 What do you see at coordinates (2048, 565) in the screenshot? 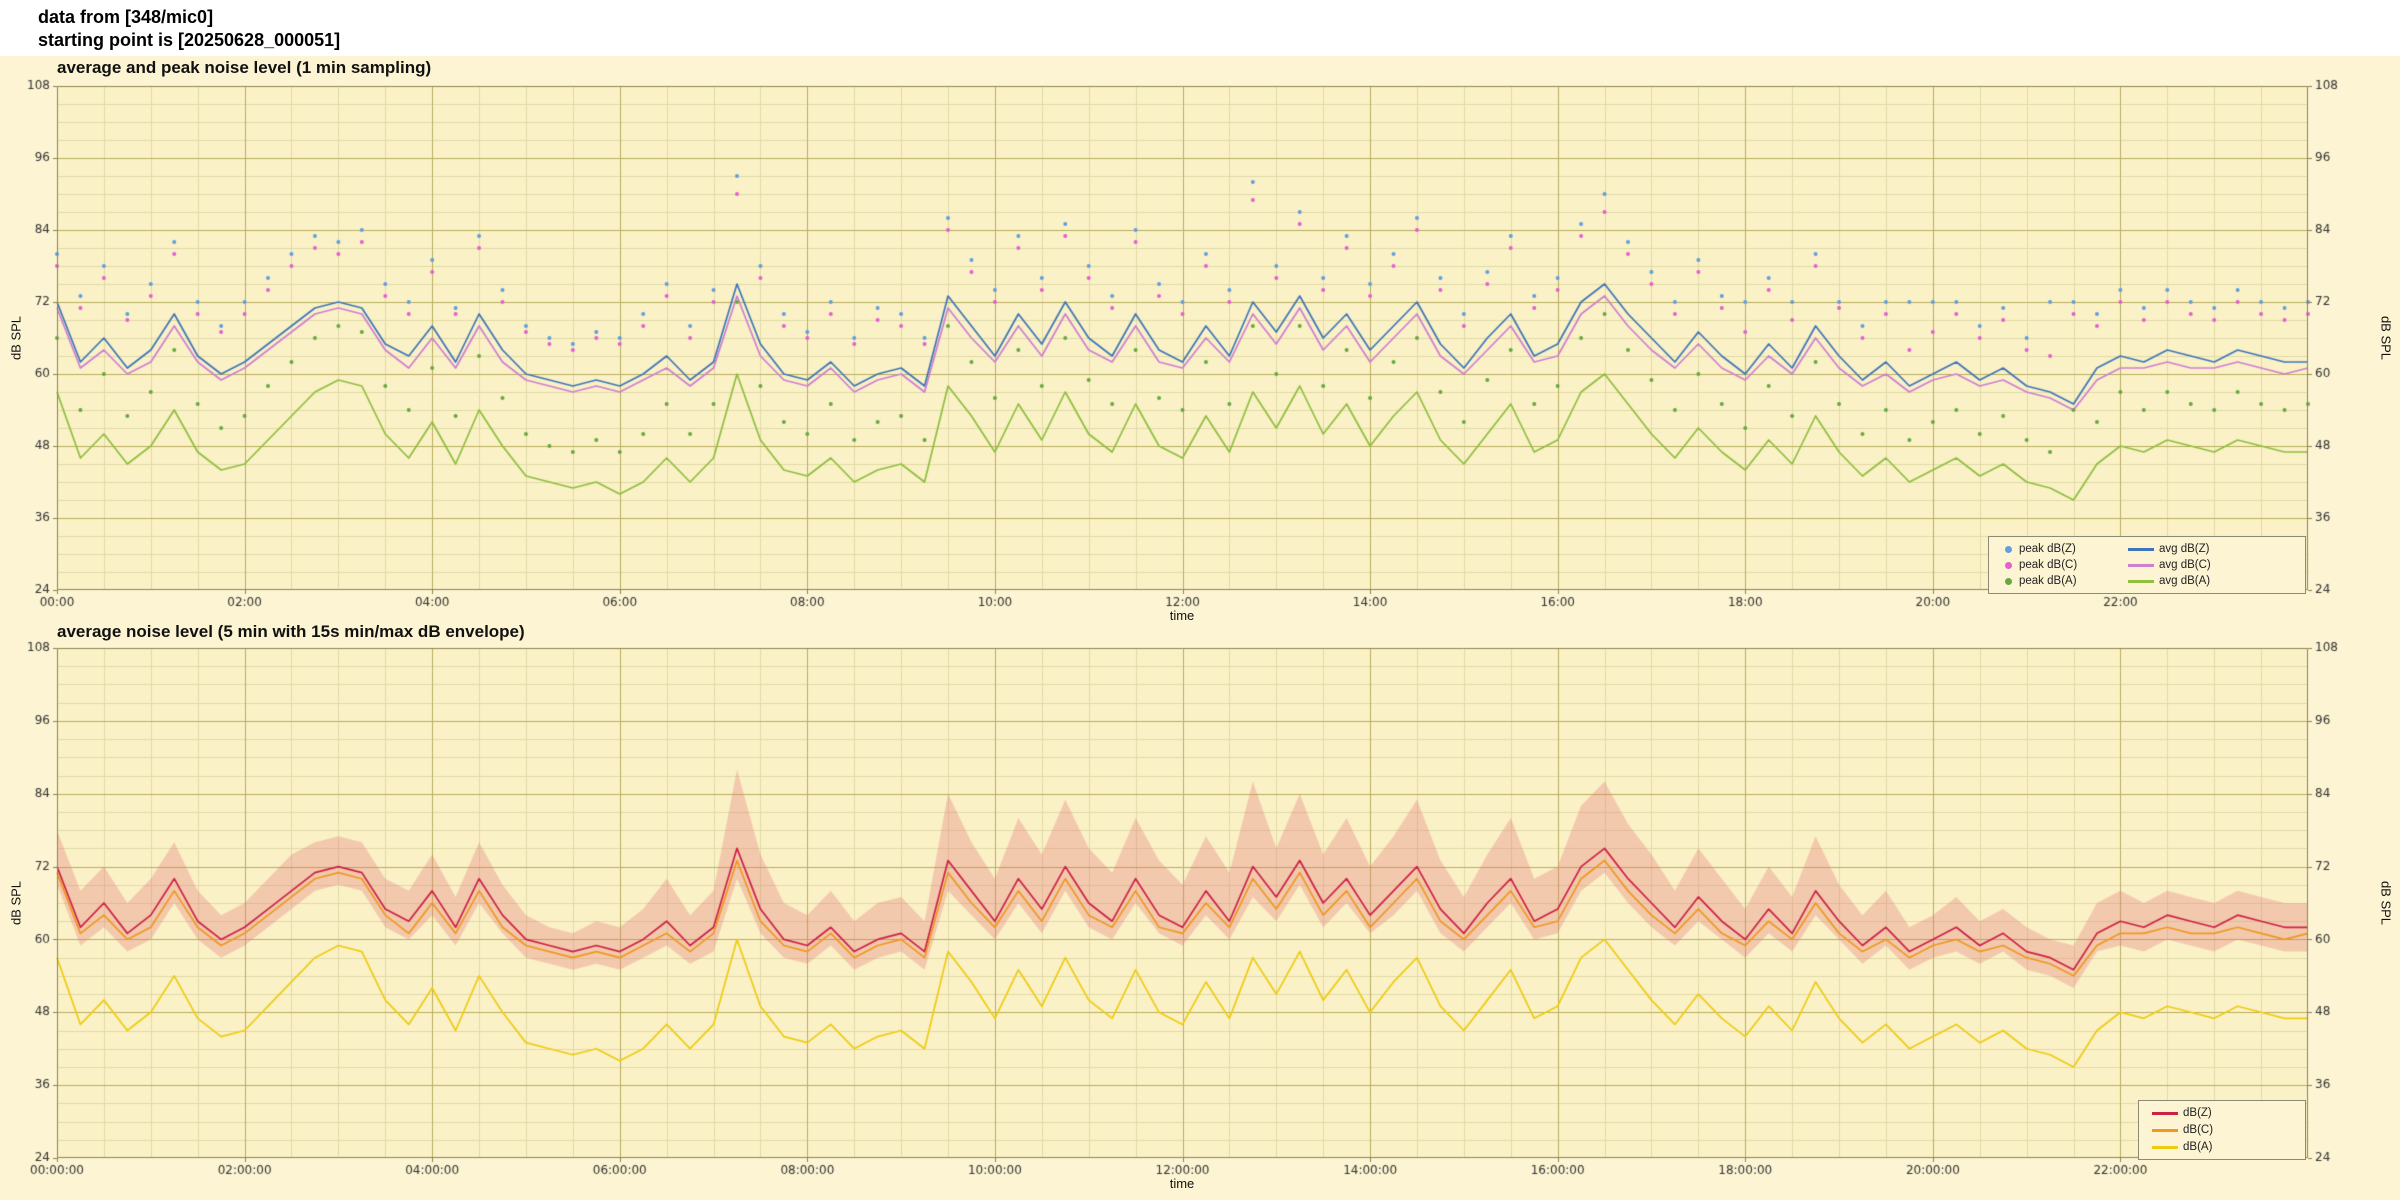
I see `legend-label-peak-dbc: peak dB(C)` at bounding box center [2048, 565].